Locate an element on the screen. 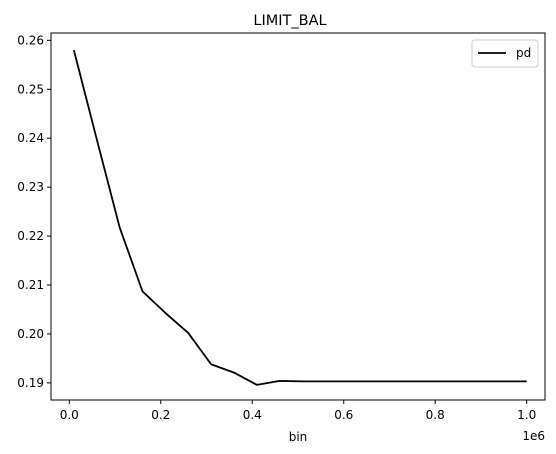  y-tick-label: 0.23 is located at coordinates (30, 187).